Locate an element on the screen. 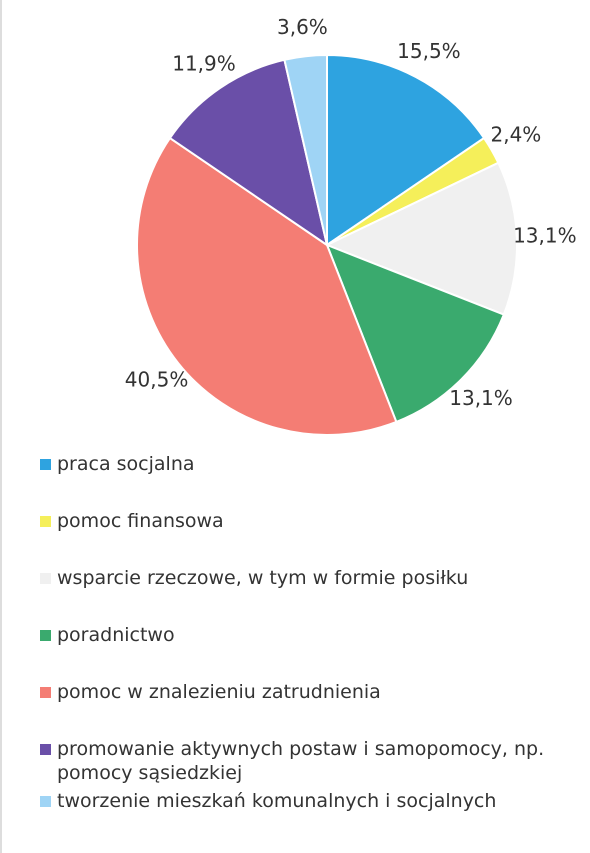 This screenshot has width=590, height=853. data-label: 11,9% is located at coordinates (204, 64).